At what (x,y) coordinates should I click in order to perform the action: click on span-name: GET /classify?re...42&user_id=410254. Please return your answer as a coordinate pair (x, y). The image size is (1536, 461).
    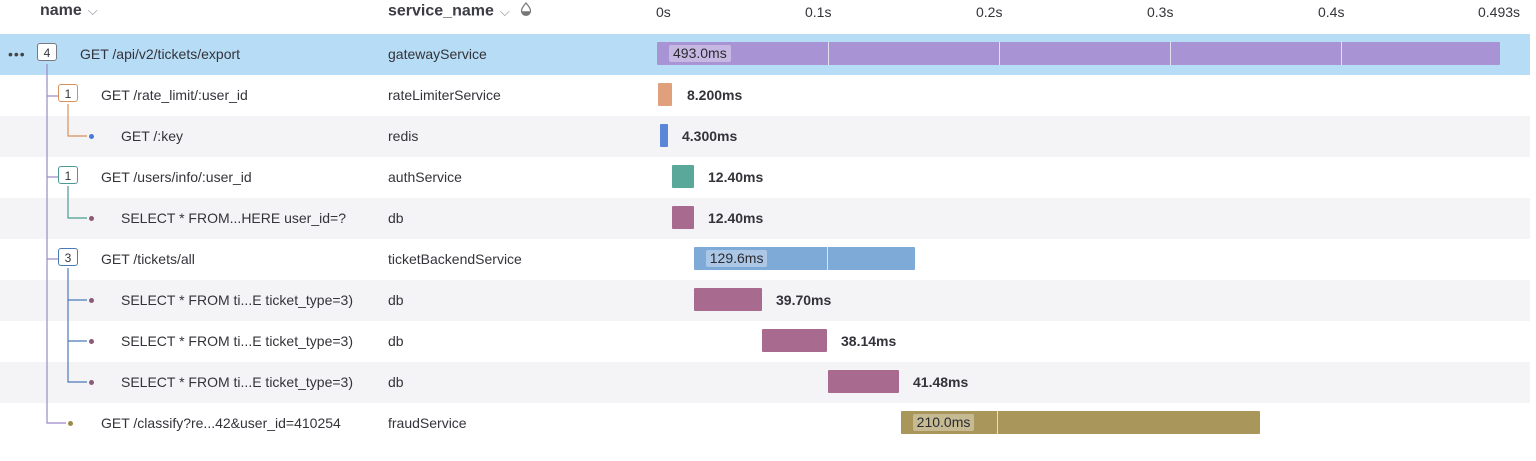
    Looking at the image, I should click on (221, 423).